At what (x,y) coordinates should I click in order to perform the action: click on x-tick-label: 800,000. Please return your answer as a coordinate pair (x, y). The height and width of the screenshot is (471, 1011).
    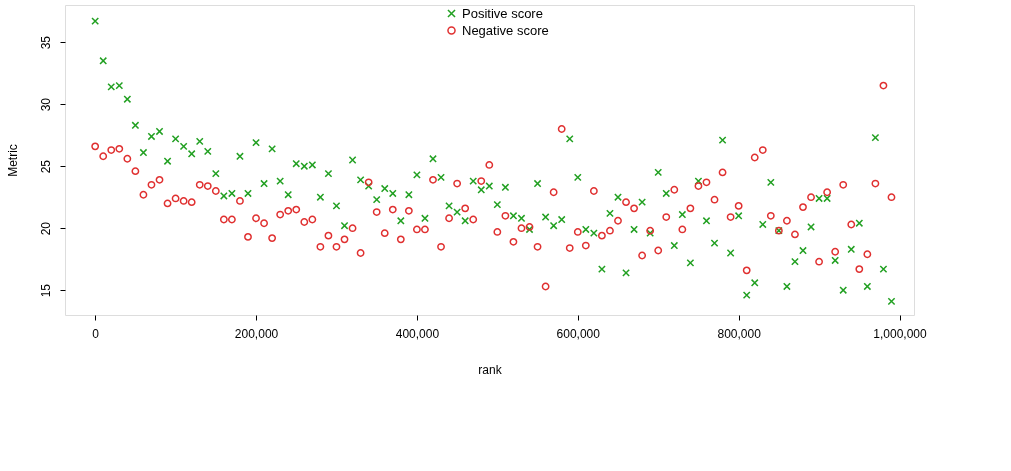
    Looking at the image, I should click on (739, 333).